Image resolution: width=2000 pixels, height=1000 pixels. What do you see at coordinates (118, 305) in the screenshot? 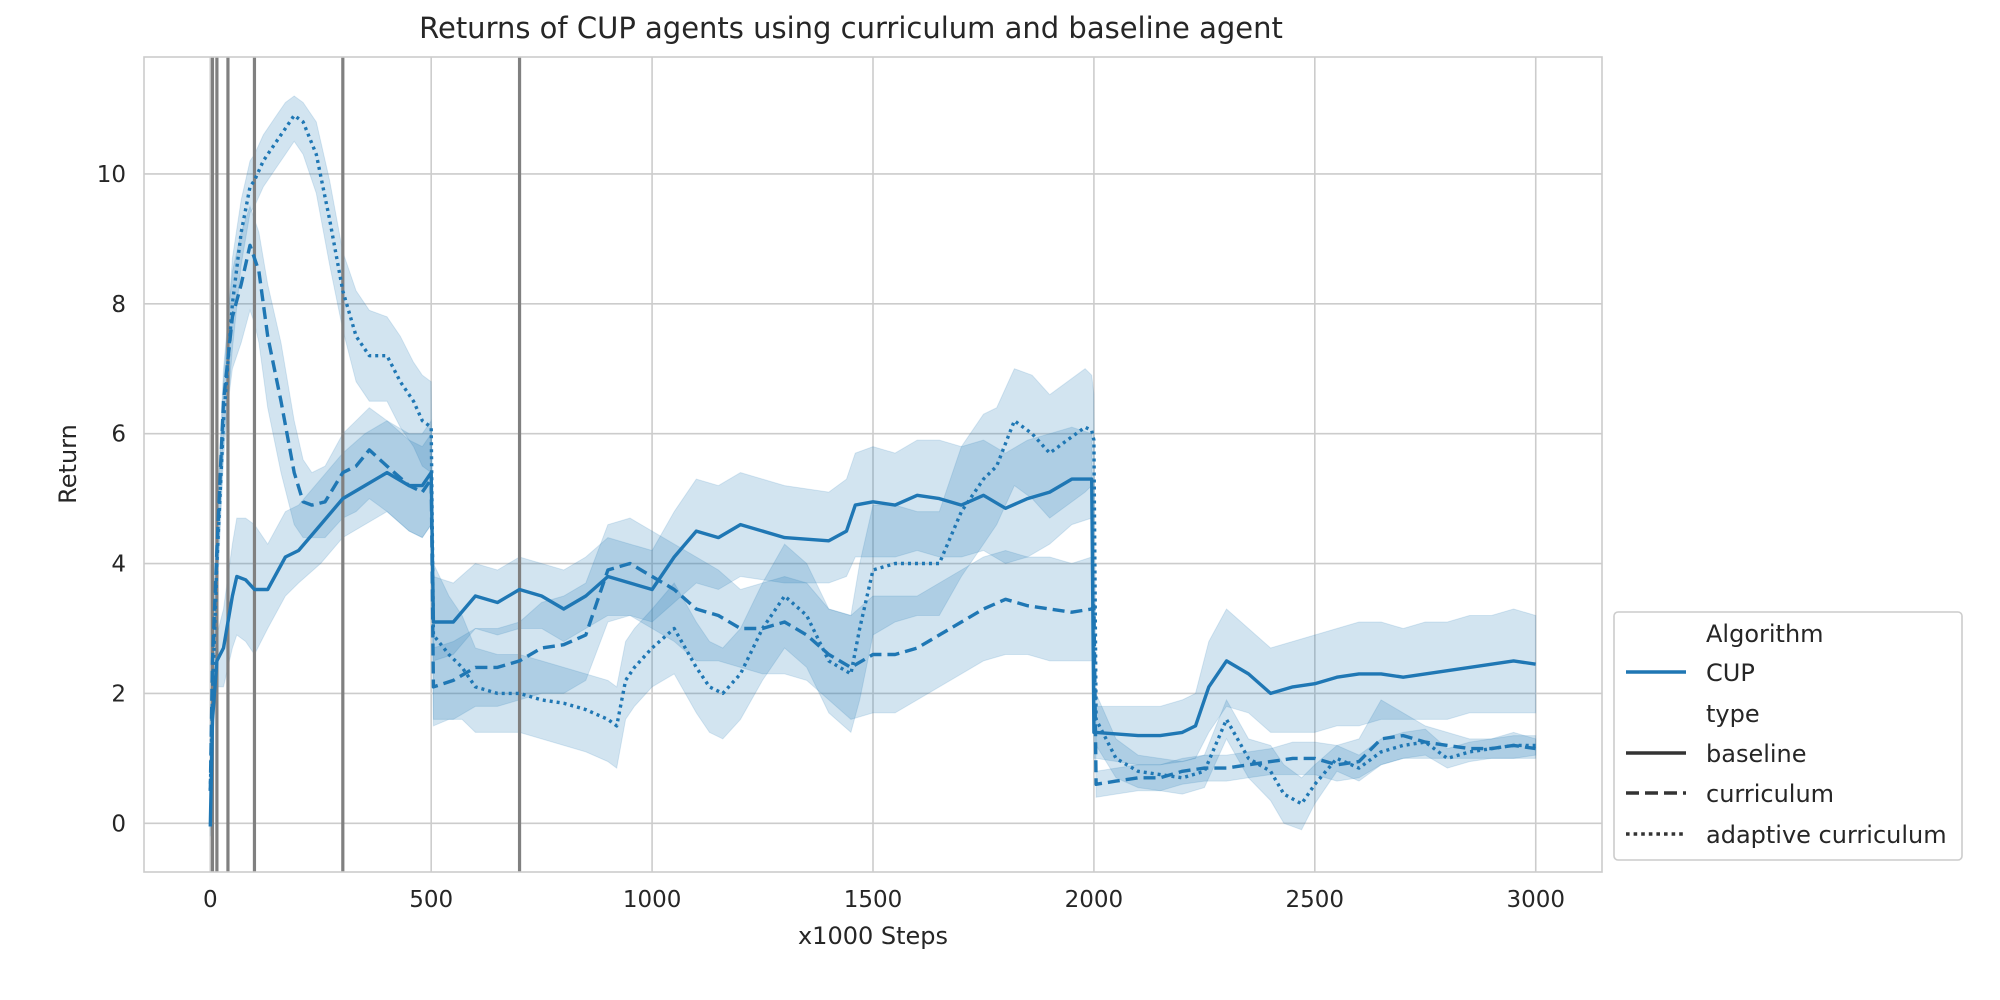
I see `y-tick-label: 8` at bounding box center [118, 305].